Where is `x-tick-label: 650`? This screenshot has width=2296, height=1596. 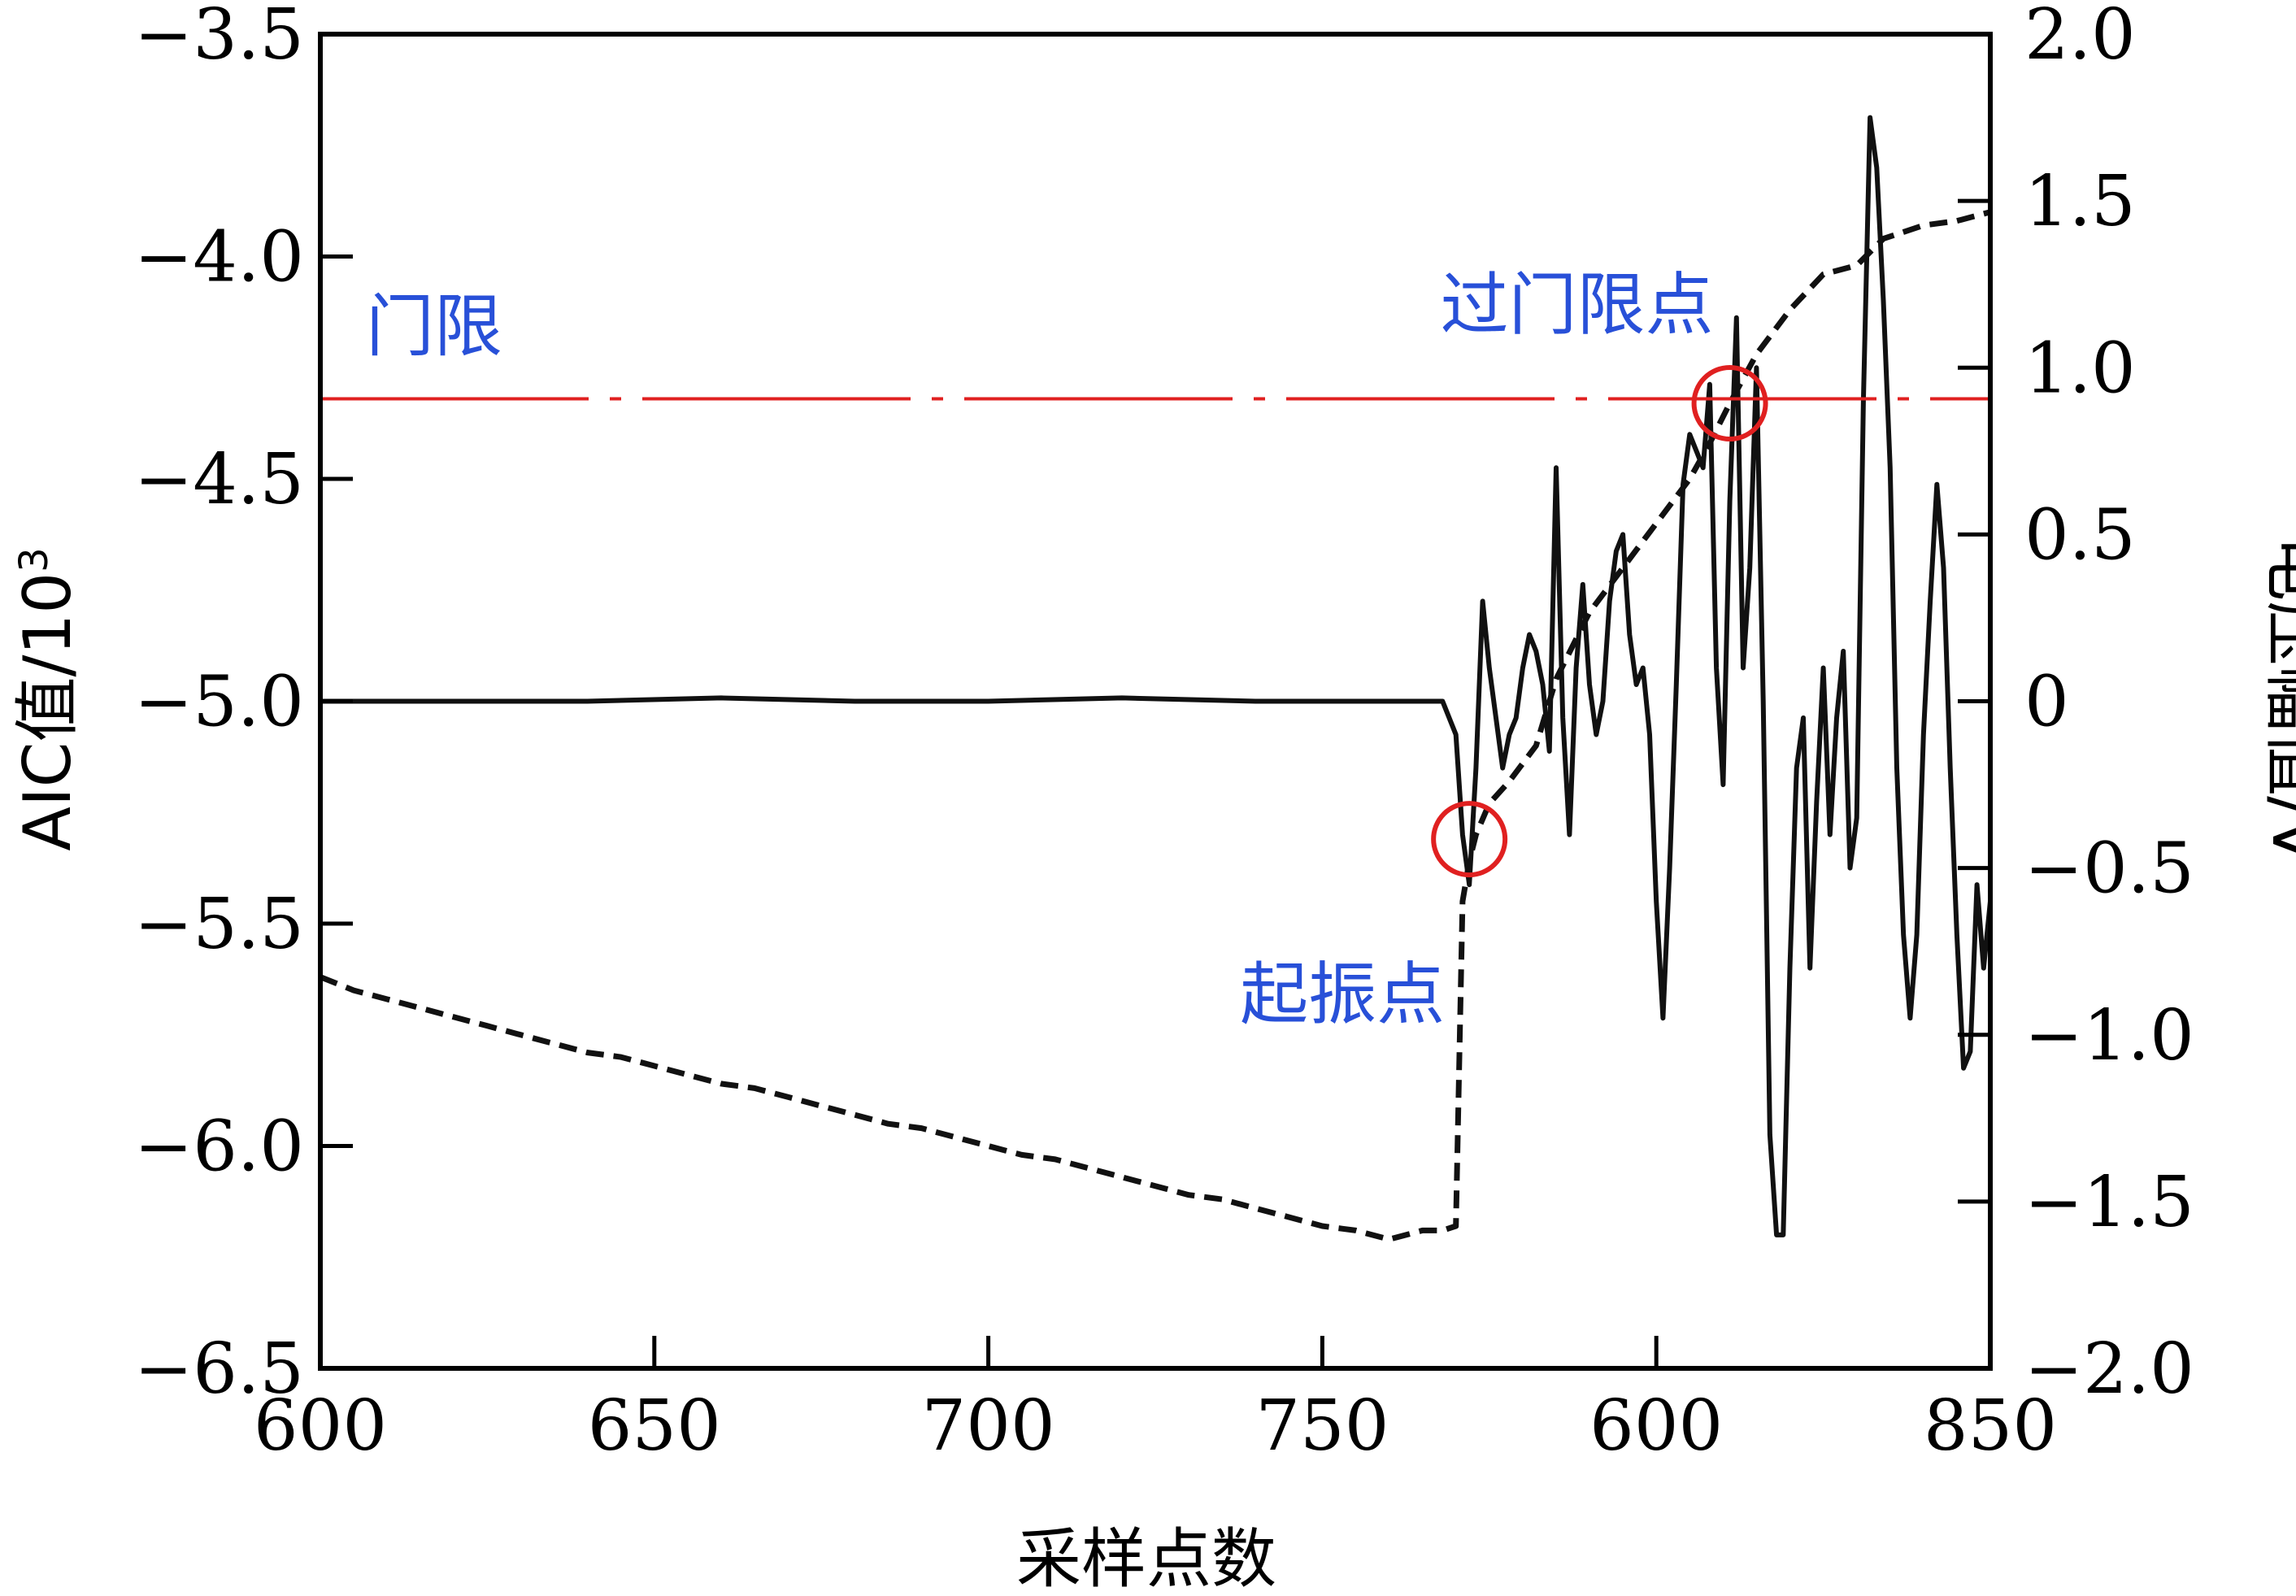
x-tick-label: 650 is located at coordinates (655, 1426).